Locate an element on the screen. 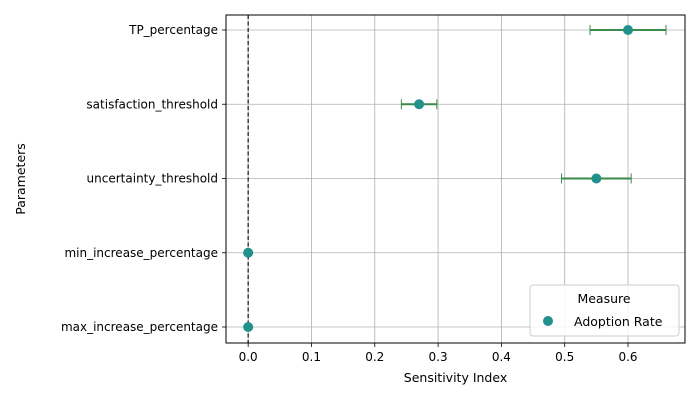 The image size is (700, 400). y-tick-label: min_increase_percentage is located at coordinates (141, 253).